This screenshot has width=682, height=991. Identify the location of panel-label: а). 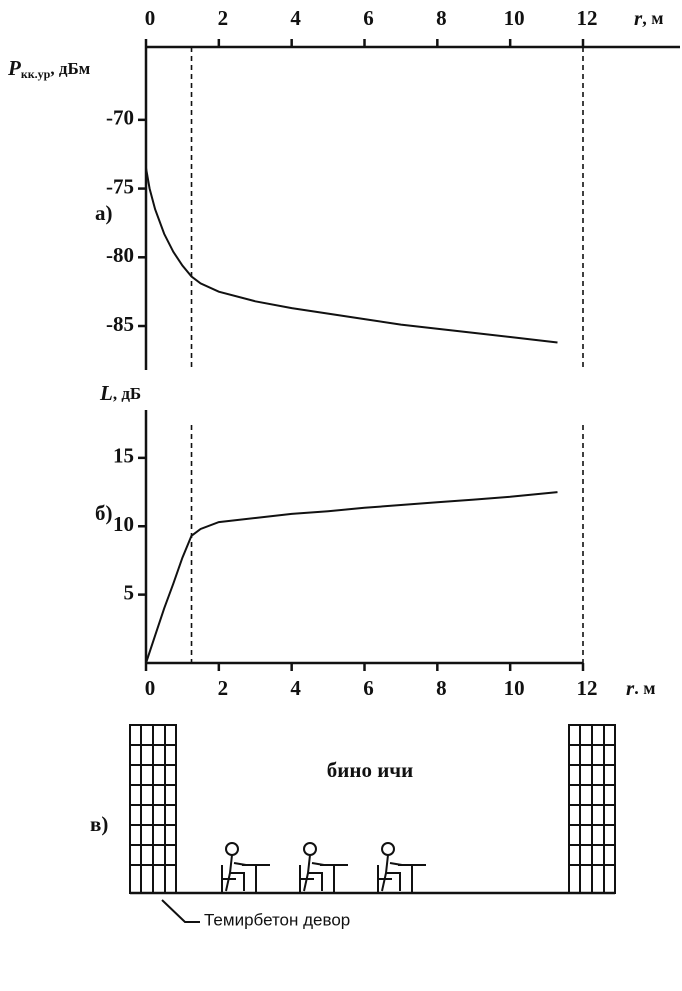
(104, 213).